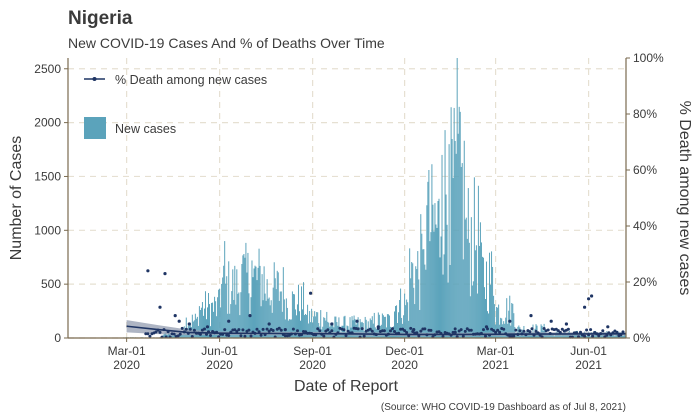 The width and height of the screenshot is (700, 420). Describe the element at coordinates (47, 176) in the screenshot. I see `y-tick-label-left: 1500` at that location.